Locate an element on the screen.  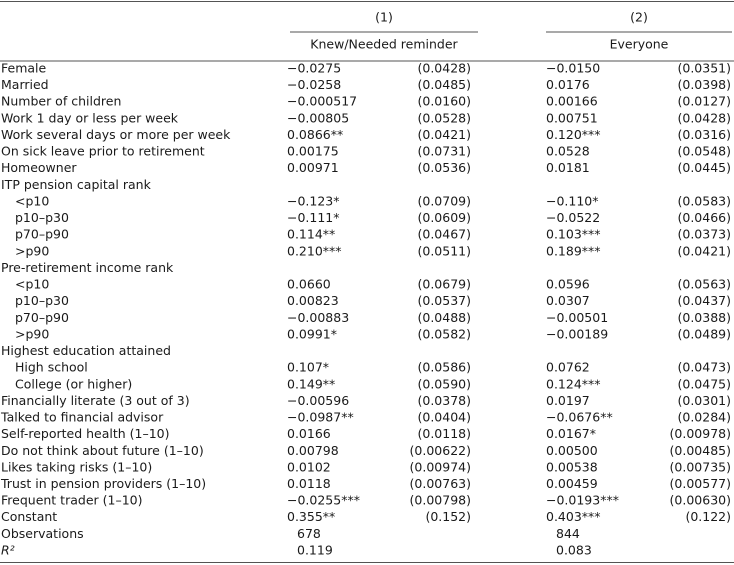
column-label: Knew/Needed reminder is located at coordinates (384, 44).